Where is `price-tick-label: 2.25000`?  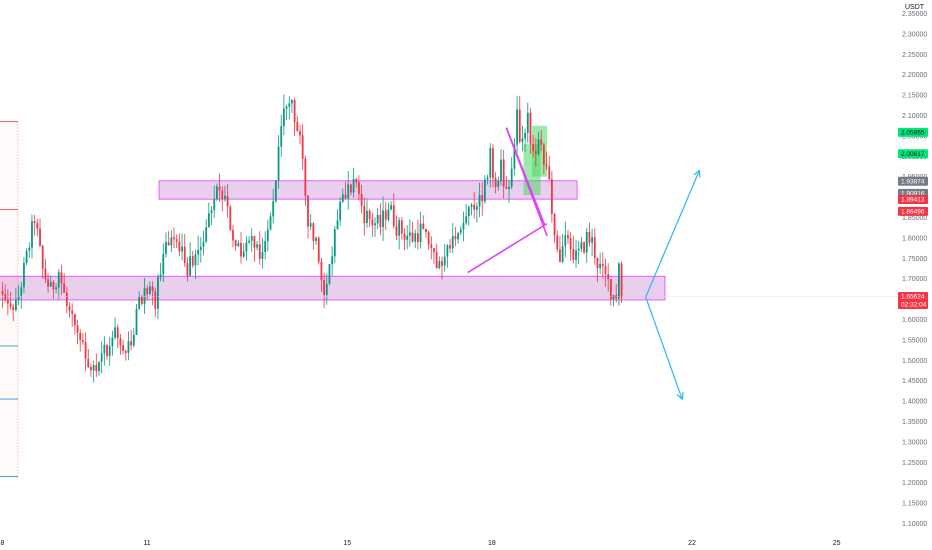 price-tick-label: 2.25000 is located at coordinates (914, 55).